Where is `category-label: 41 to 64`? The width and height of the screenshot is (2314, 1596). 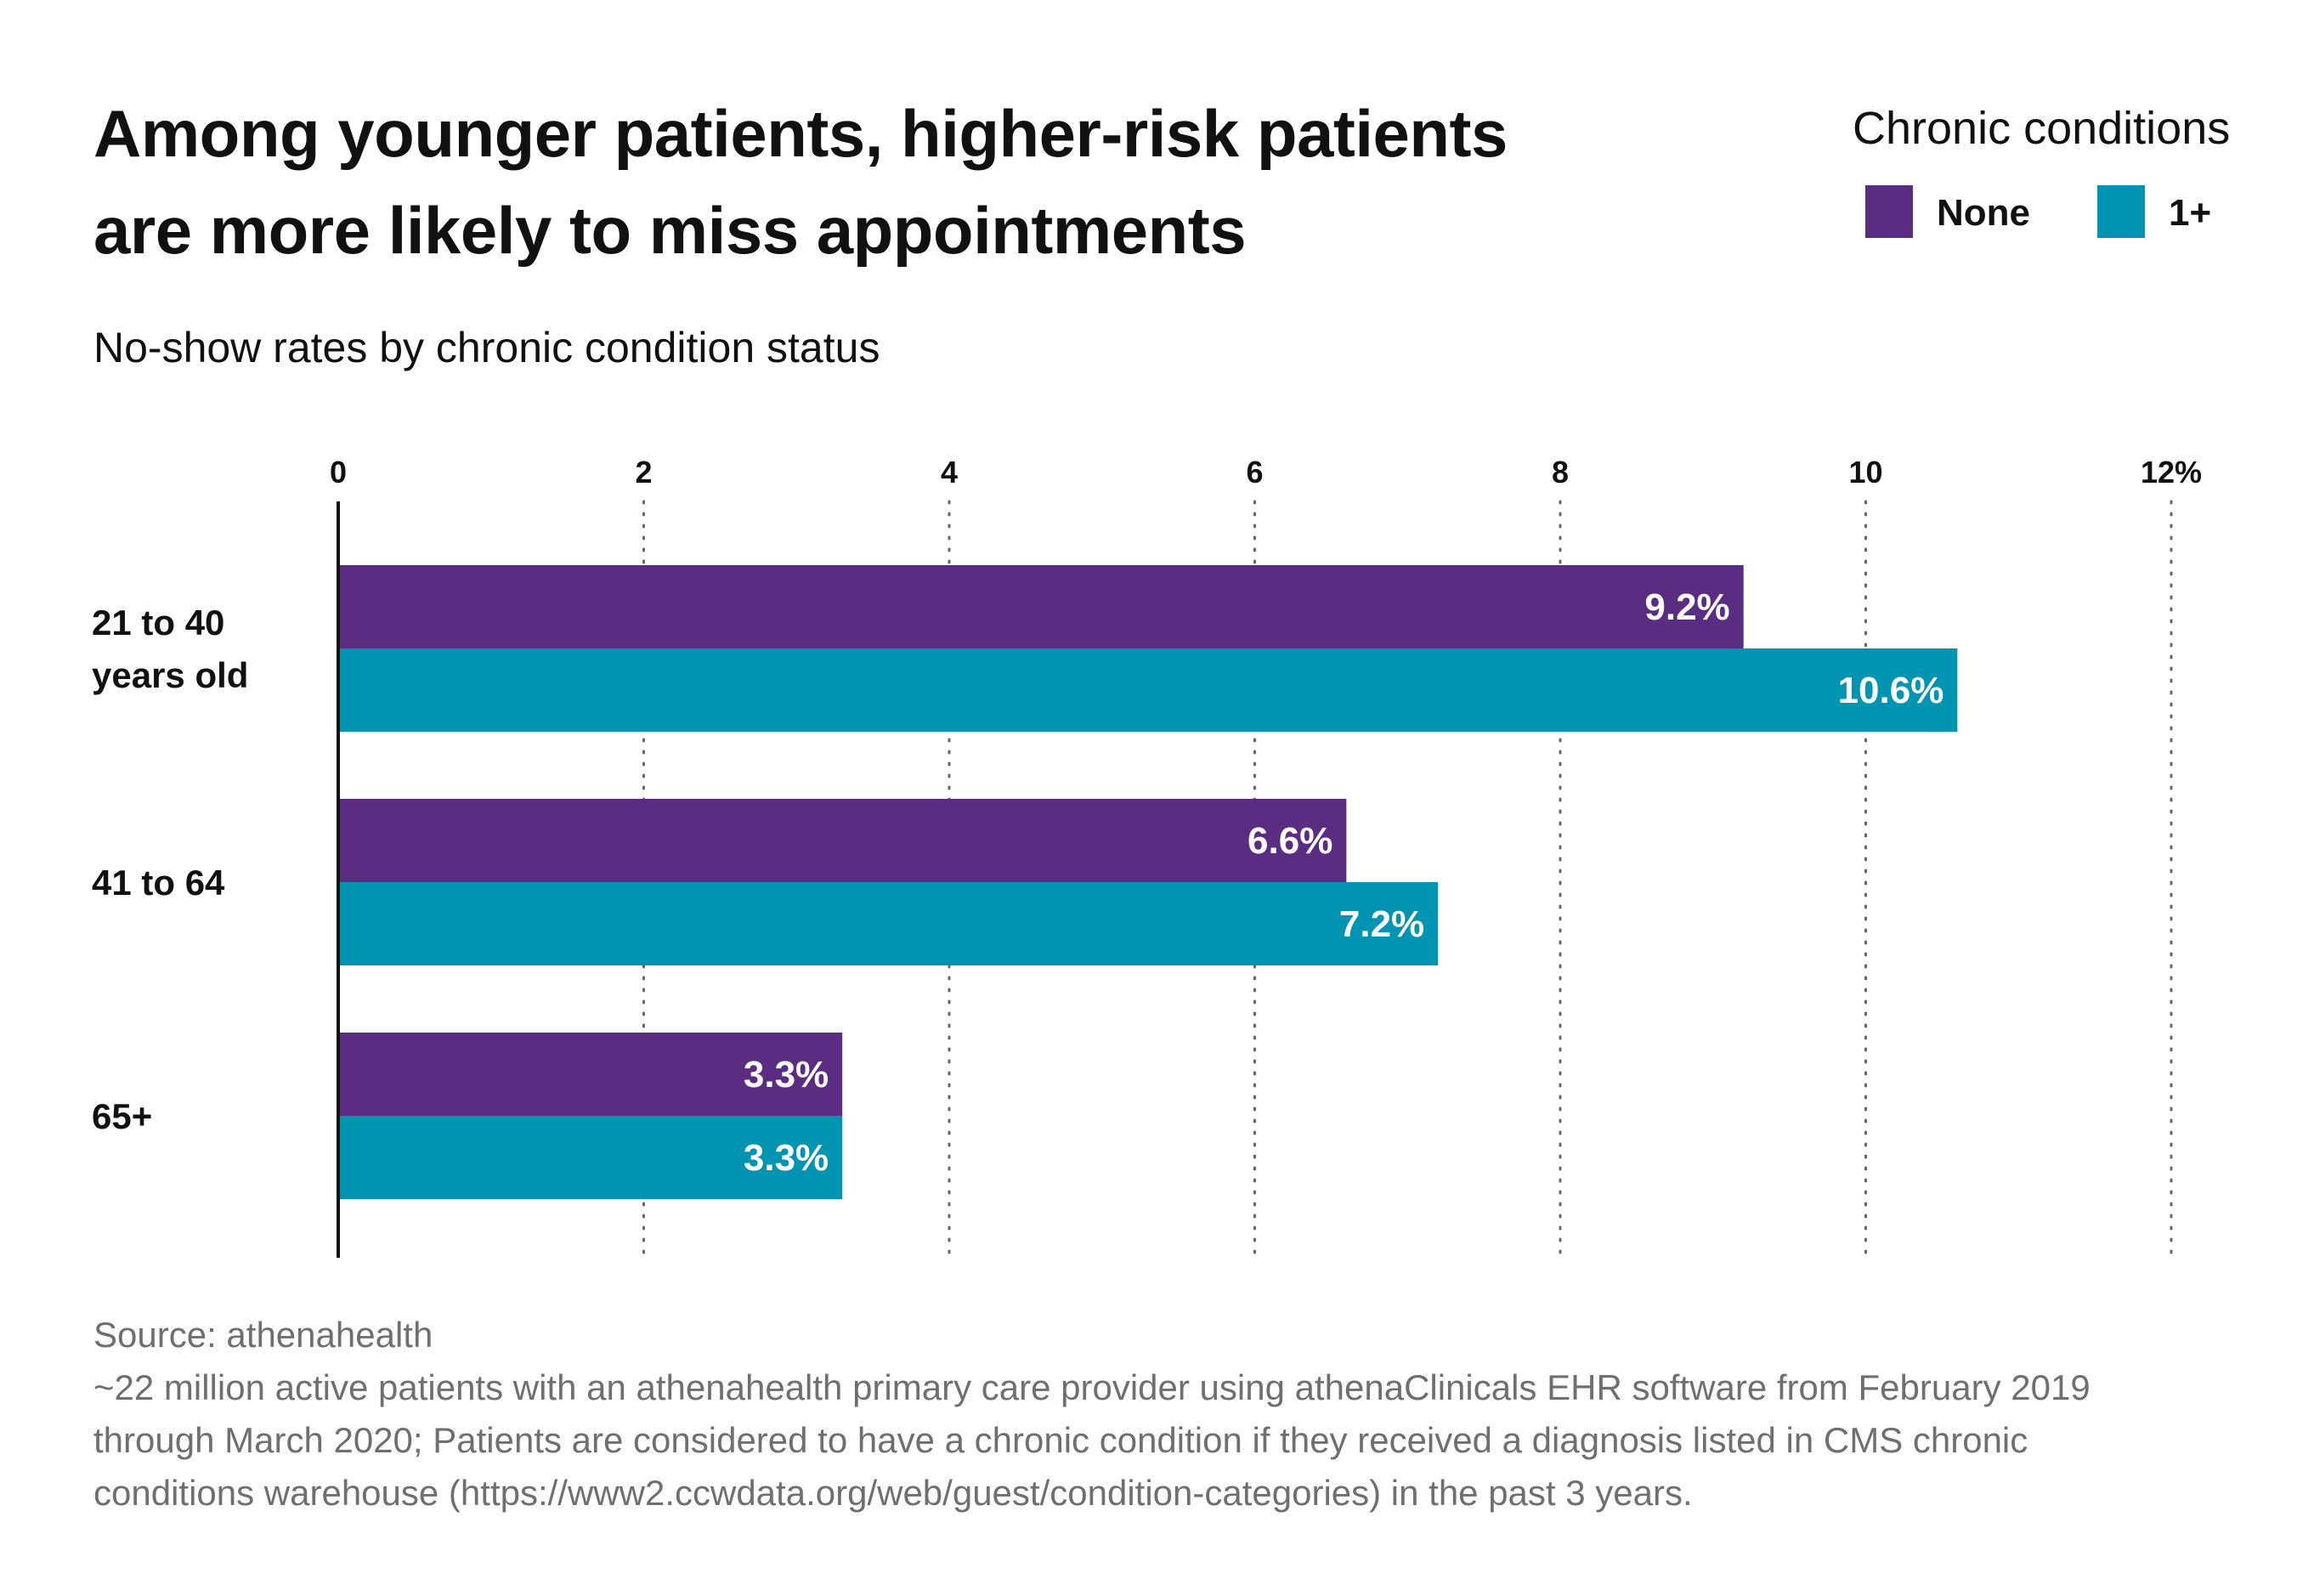
category-label: 41 to 64 is located at coordinates (158, 883).